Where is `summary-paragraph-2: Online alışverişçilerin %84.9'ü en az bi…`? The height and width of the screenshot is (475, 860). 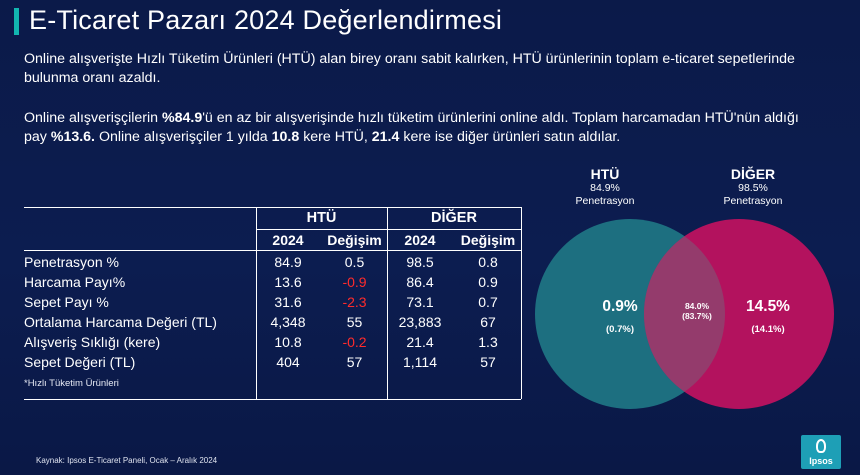
summary-paragraph-2: Online alışverişçilerin %84.9'ü en az bi… is located at coordinates (419, 128).